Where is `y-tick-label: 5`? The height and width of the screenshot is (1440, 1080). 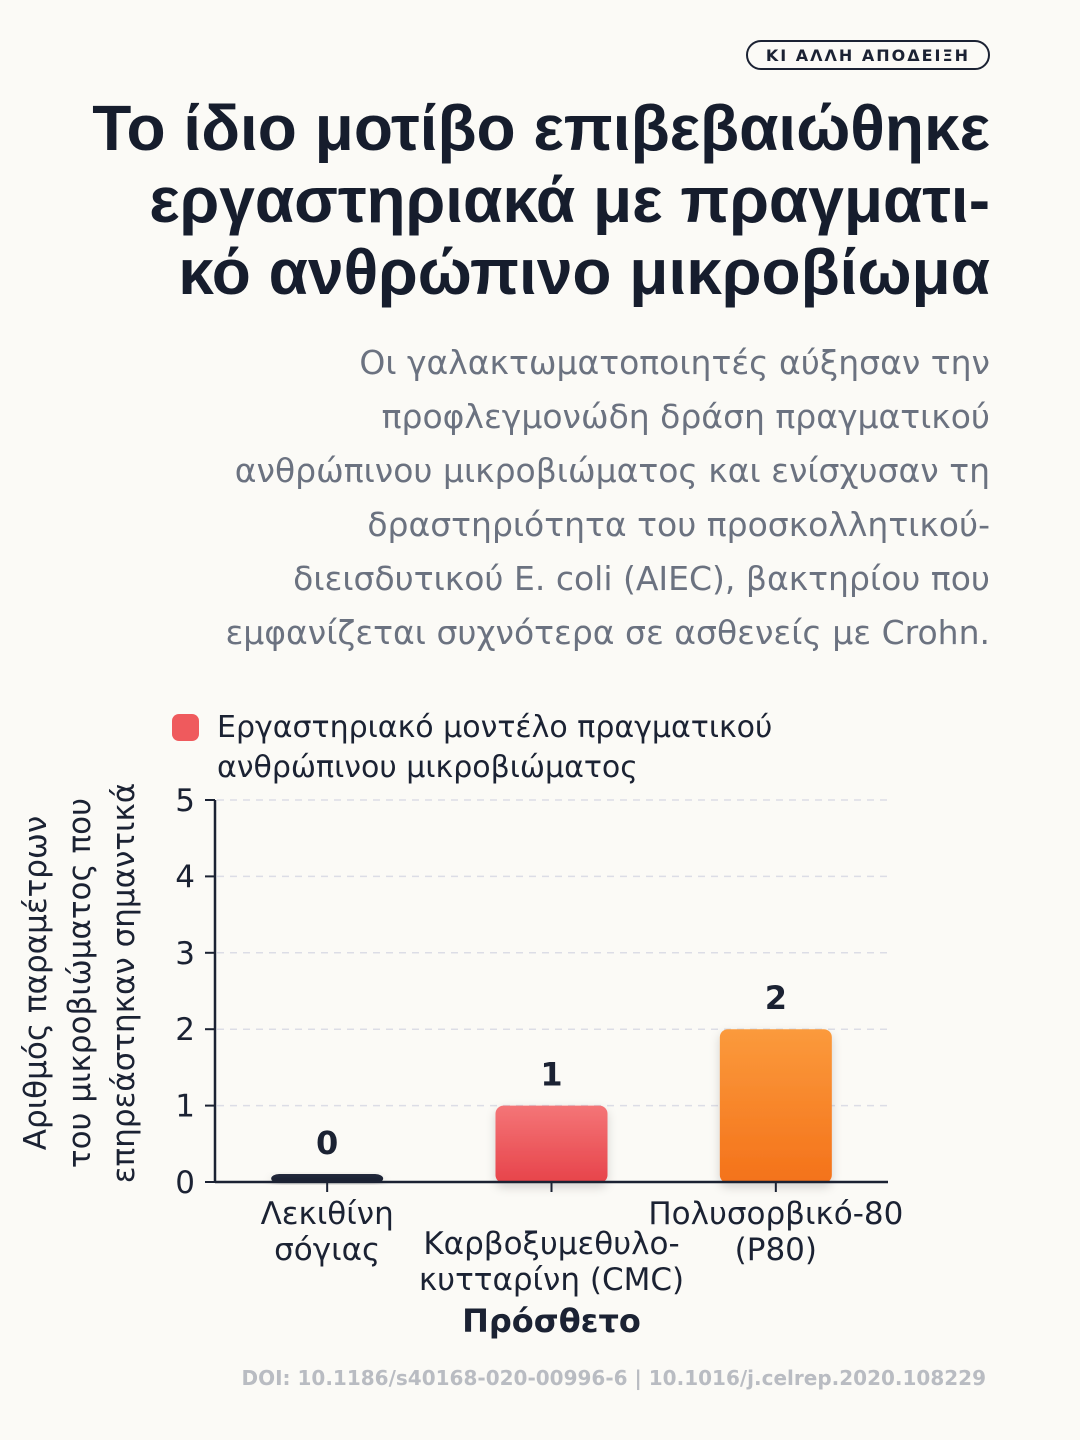
y-tick-label: 5 is located at coordinates (185, 801).